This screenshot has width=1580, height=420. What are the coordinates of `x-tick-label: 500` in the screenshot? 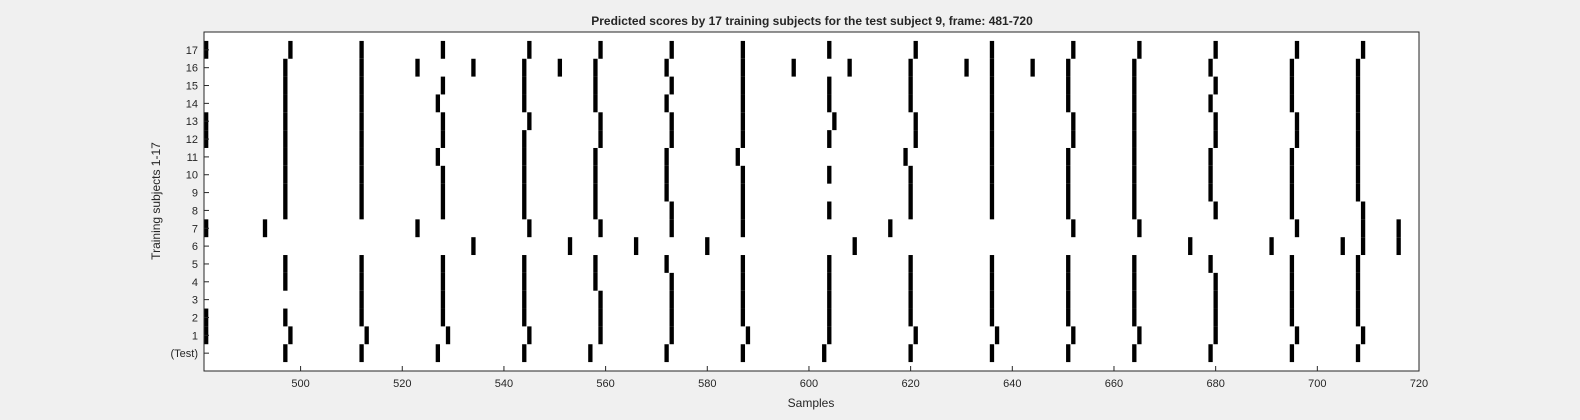 It's located at (300, 384).